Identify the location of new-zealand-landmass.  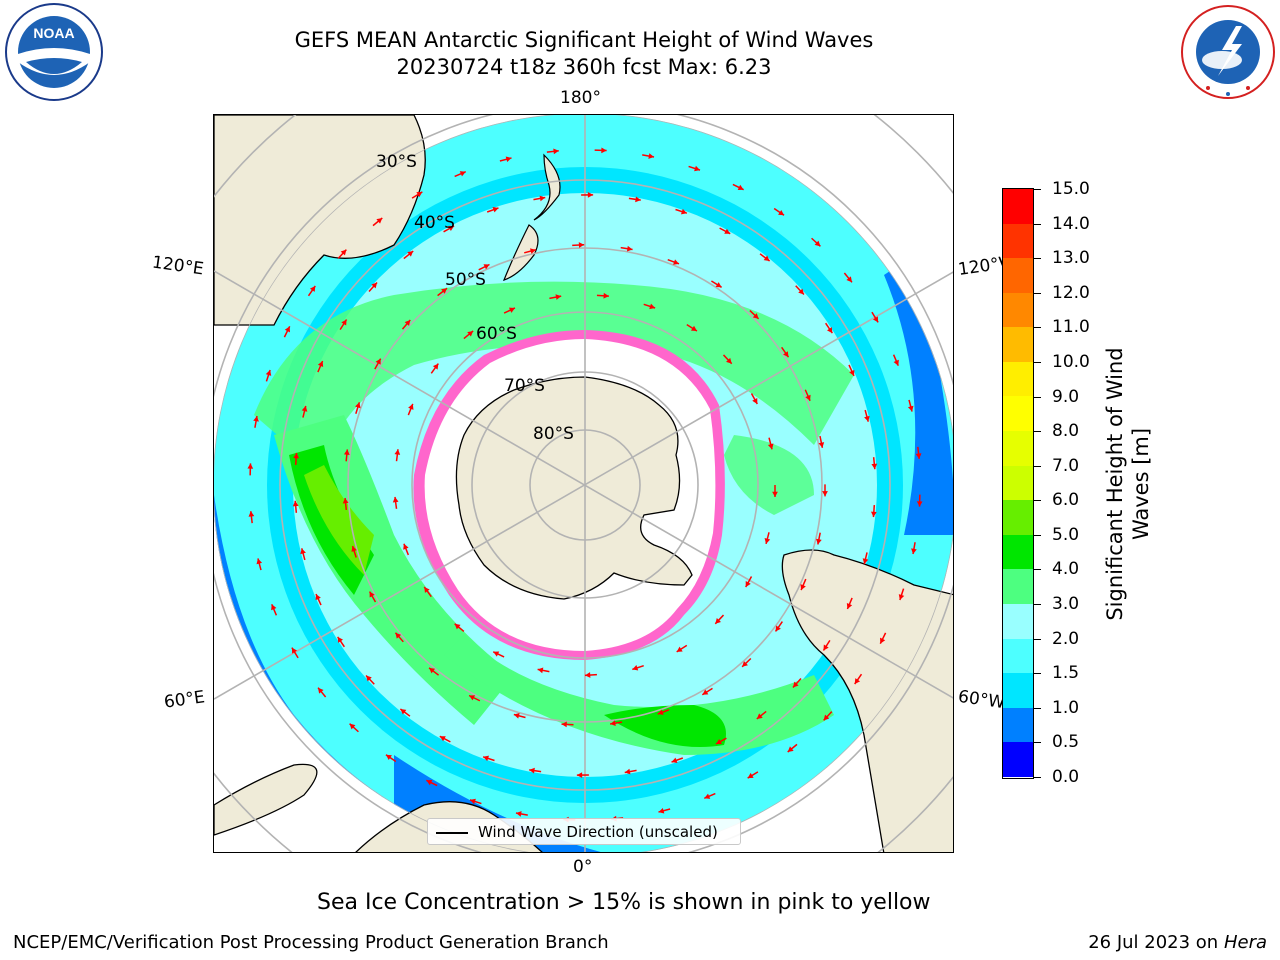
(531, 217).